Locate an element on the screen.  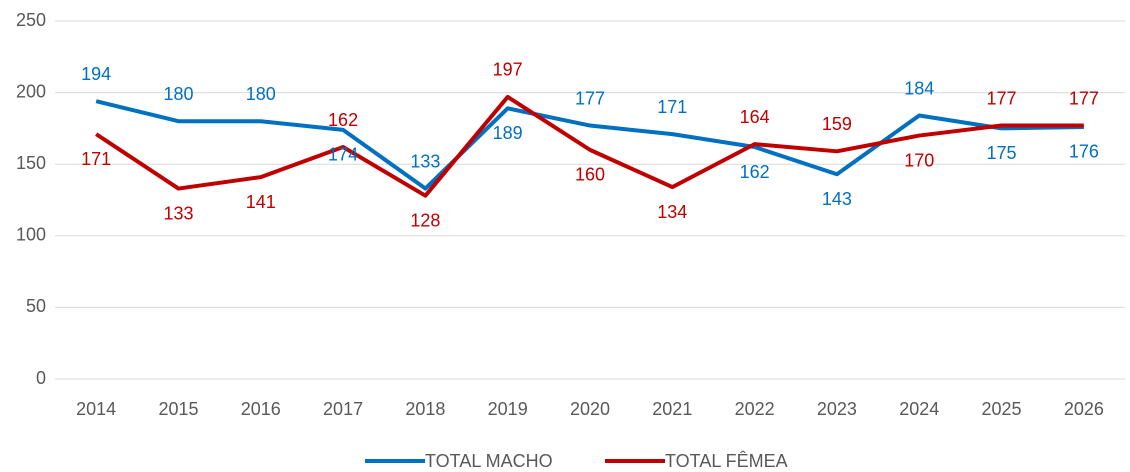
x-tick-label: 2022 is located at coordinates (755, 409).